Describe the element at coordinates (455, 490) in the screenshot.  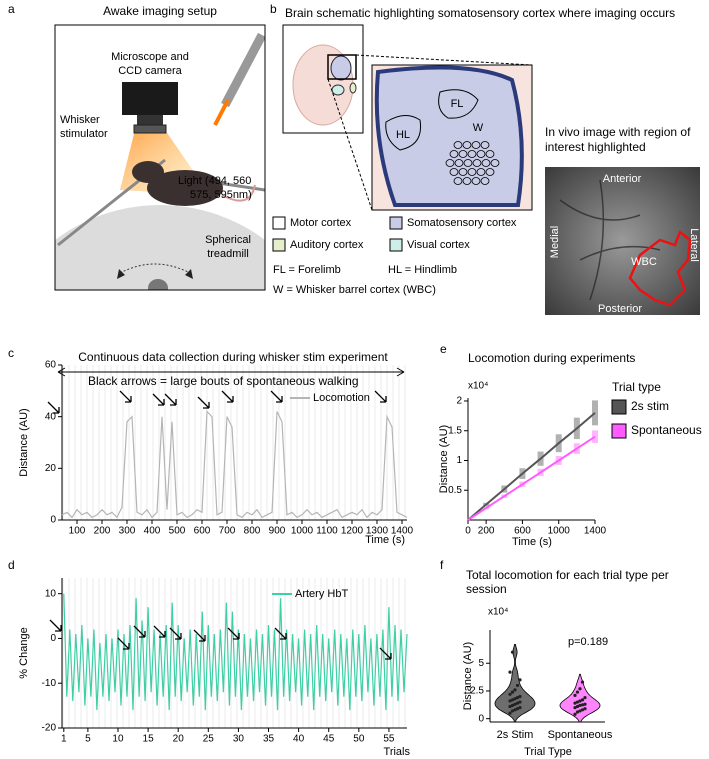
I see `y-tick-label: 0.5` at that location.